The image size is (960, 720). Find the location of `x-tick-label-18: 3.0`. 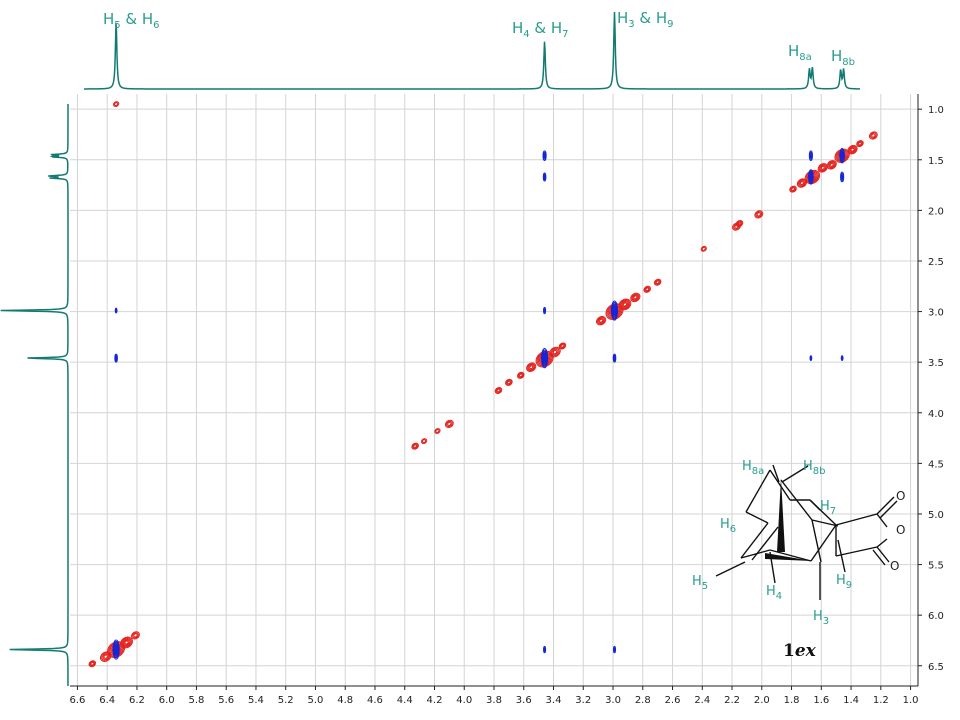

x-tick-label-18: 3.0 is located at coordinates (613, 700).